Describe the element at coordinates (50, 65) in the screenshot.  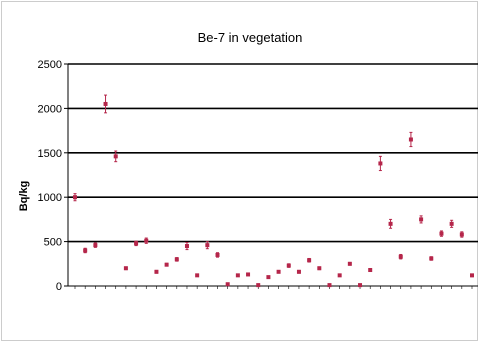
I see `y-tick-label: 2500` at that location.